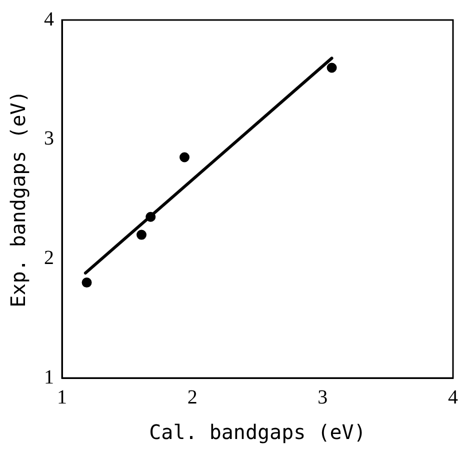 The image size is (466, 454). Describe the element at coordinates (49, 139) in the screenshot. I see `y-tick-label: 3` at that location.